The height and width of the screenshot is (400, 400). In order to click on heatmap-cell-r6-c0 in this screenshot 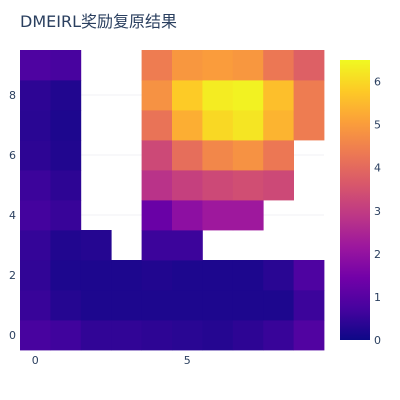, I will do `click(35, 155)`.